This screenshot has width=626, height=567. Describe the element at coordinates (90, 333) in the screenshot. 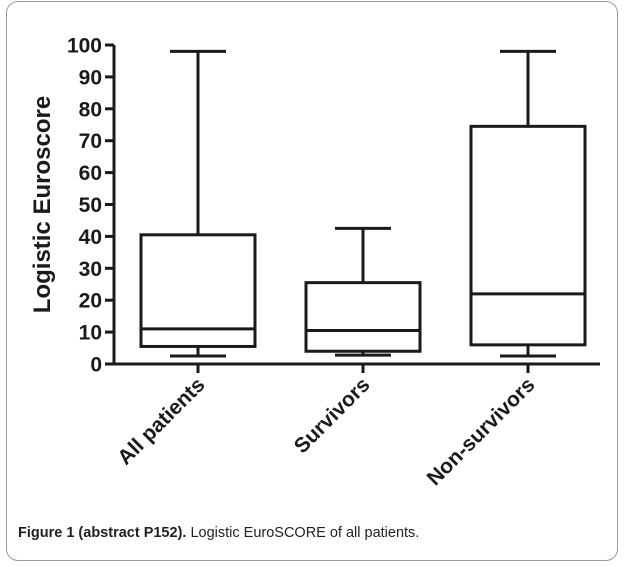

I see `y-tick-label: 10` at that location.